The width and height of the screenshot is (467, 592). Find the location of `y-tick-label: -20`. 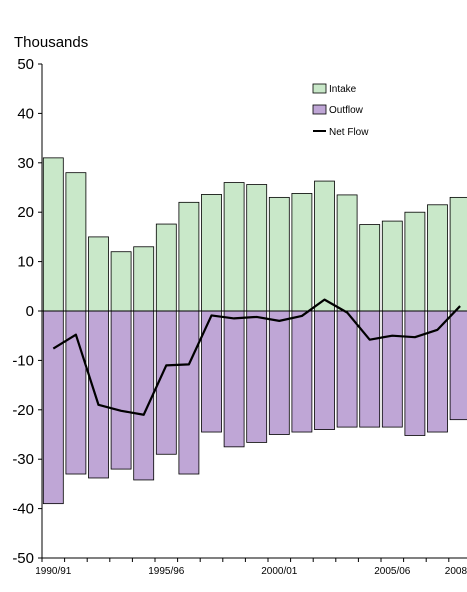

y-tick-label: -20 is located at coordinates (23, 410).